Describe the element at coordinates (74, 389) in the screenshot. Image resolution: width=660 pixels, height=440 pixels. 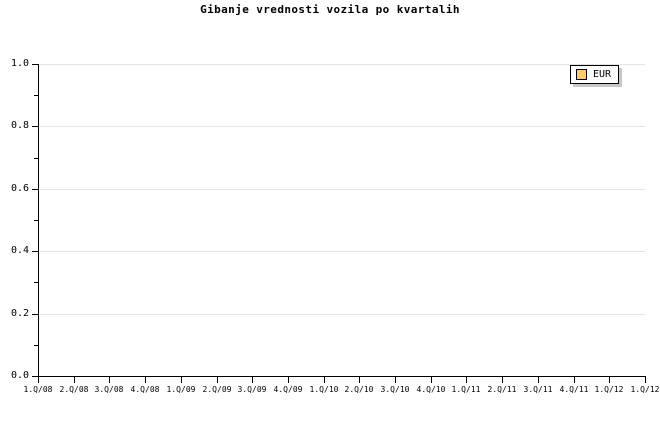
I see `x-axis-tick-label: 2.Q/08` at that location.